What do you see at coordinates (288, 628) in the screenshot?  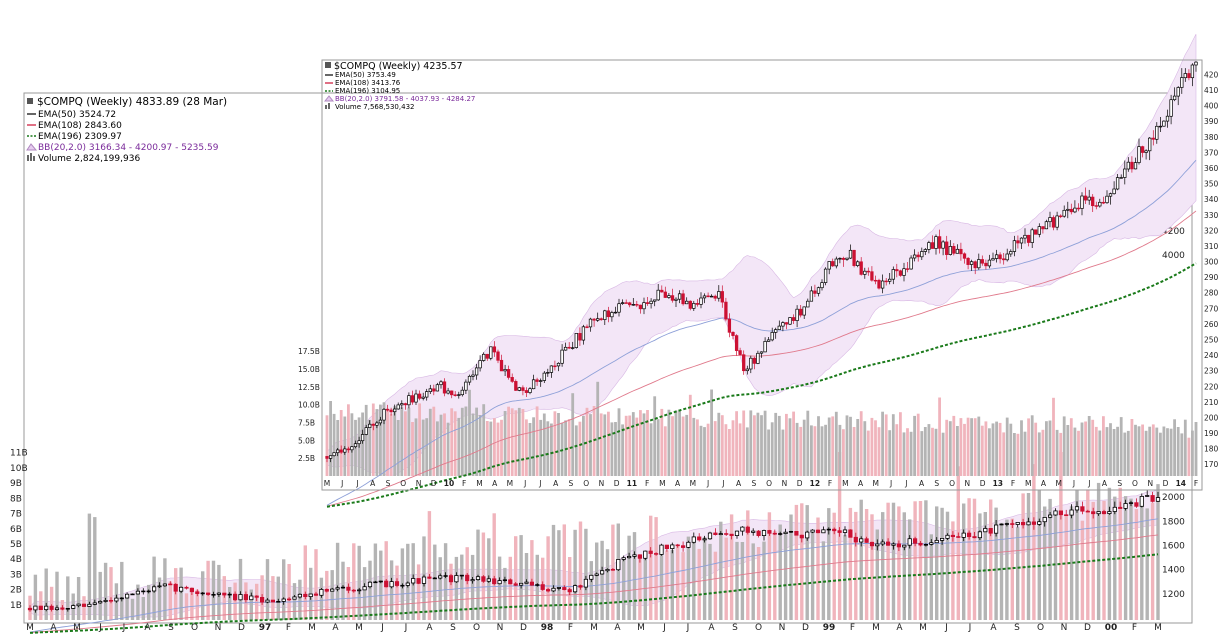 I see `time-tick-label: F` at bounding box center [288, 628].